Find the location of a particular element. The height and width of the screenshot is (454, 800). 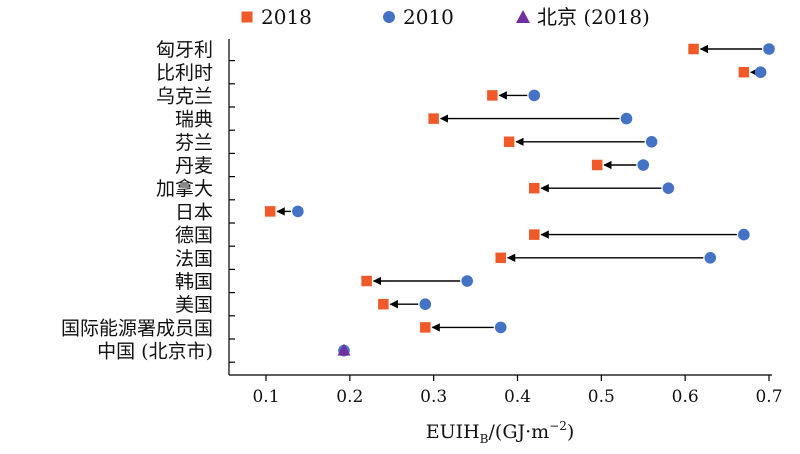

category-label: 芬兰 is located at coordinates (194, 143).